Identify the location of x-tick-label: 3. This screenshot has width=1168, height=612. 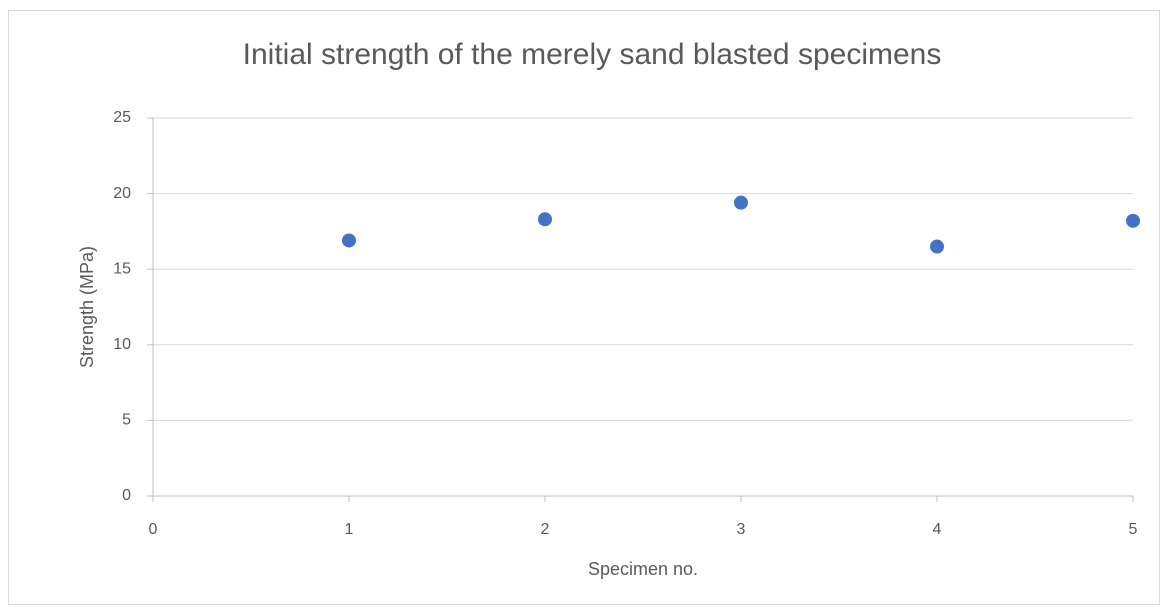
(741, 529).